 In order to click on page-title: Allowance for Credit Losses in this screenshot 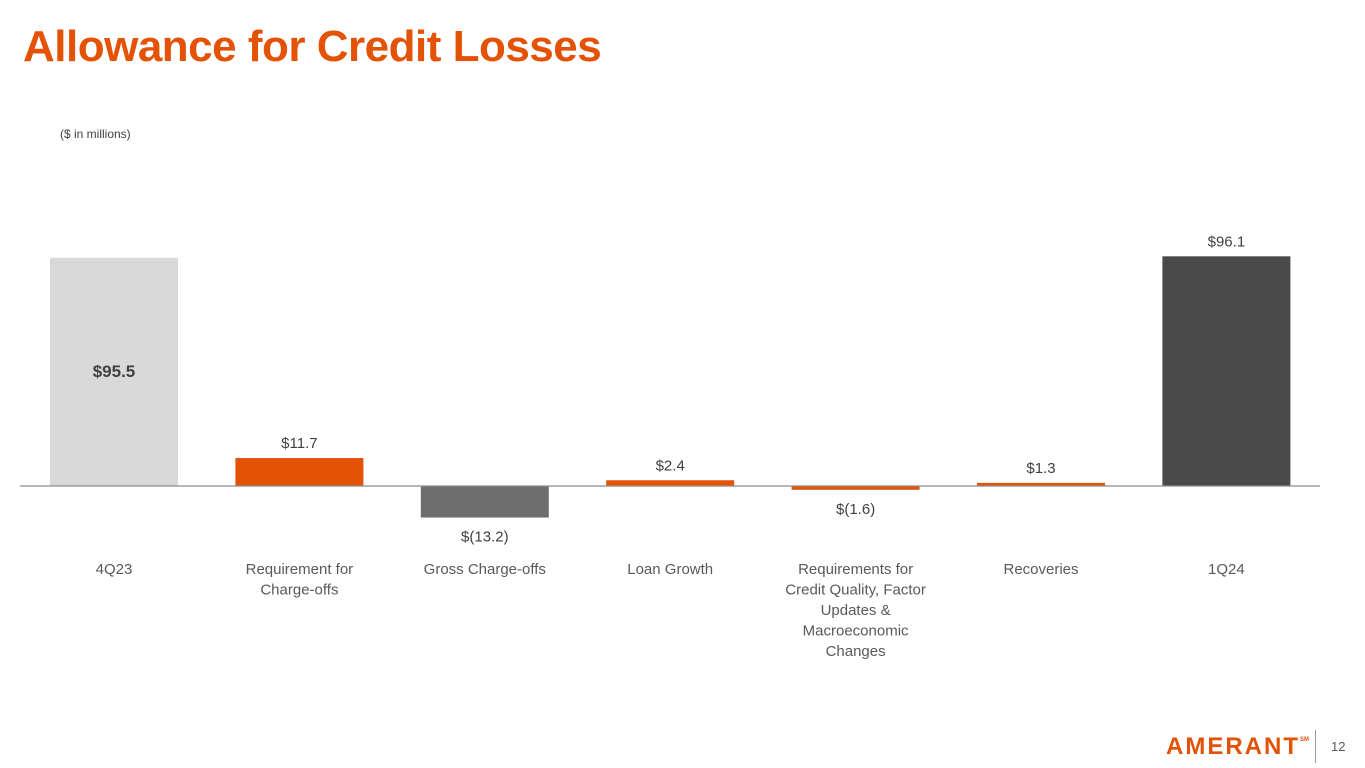, I will do `click(312, 46)`.